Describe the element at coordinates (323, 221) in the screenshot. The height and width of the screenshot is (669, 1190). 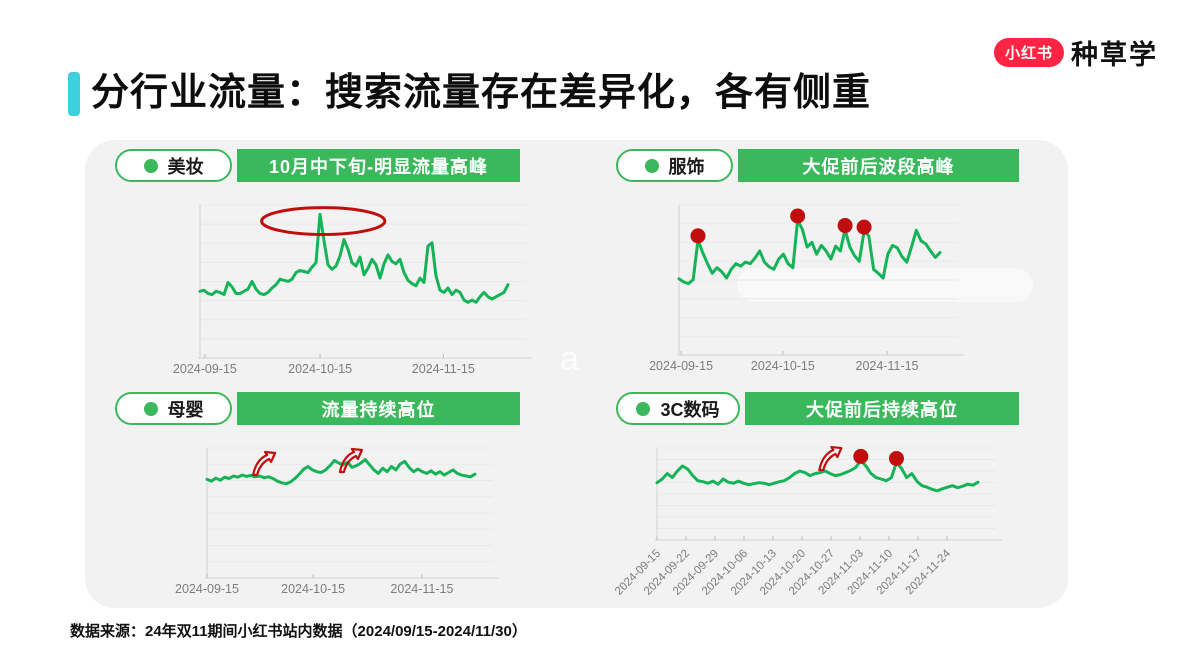
I see `peak-highlight-ellipse` at that location.